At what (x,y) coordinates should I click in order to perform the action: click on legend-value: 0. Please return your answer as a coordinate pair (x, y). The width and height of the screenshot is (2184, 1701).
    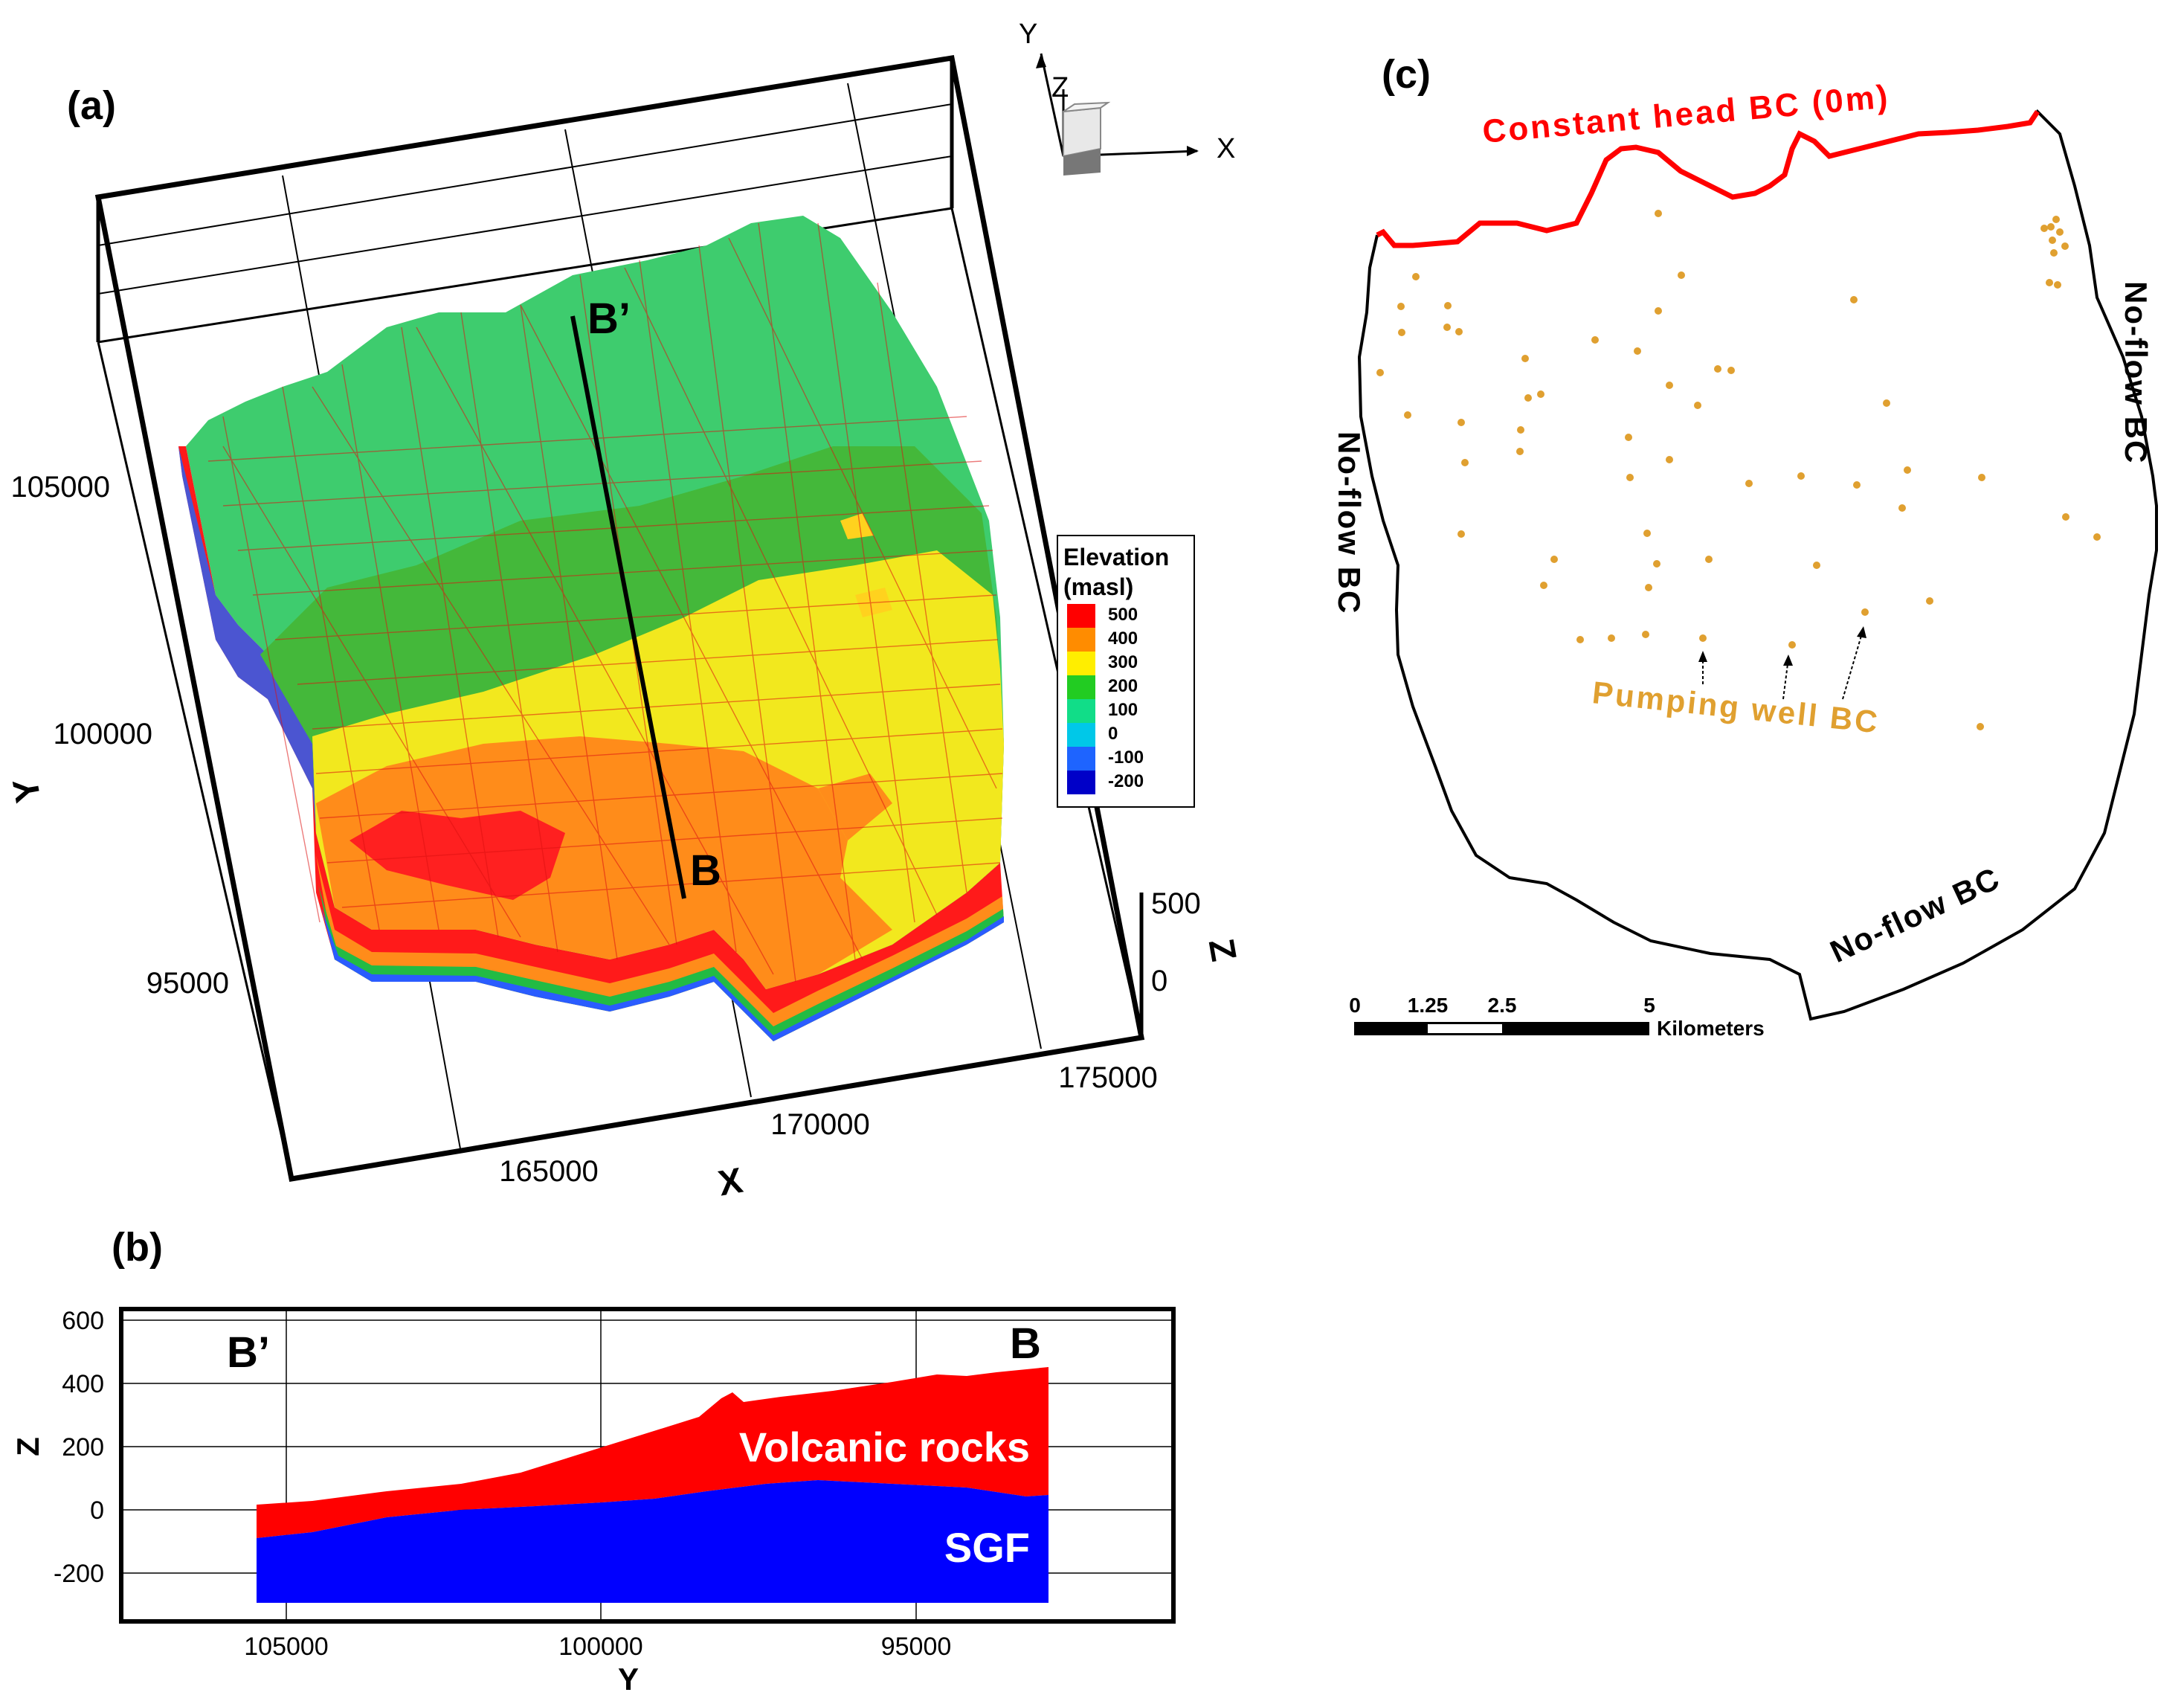
    Looking at the image, I should click on (1113, 734).